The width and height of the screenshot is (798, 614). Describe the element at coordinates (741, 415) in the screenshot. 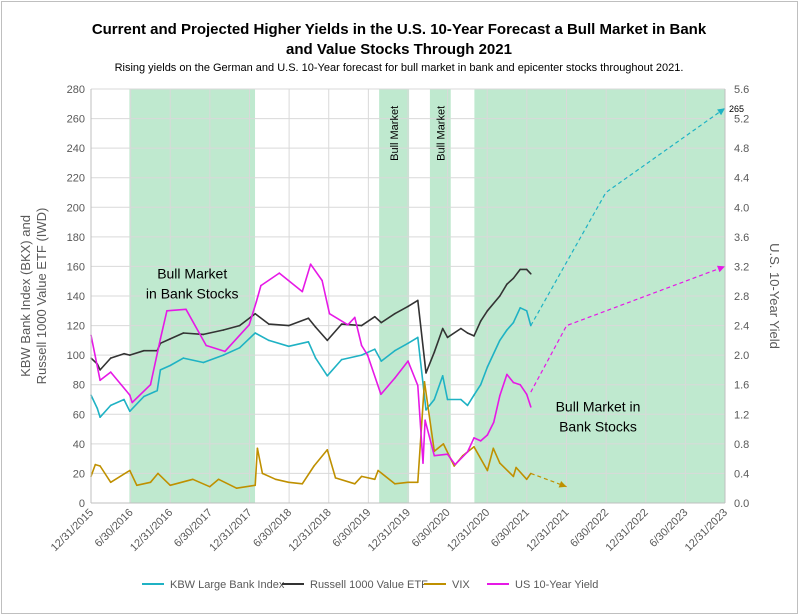

I see `y-right-tick-label: 1.2` at that location.